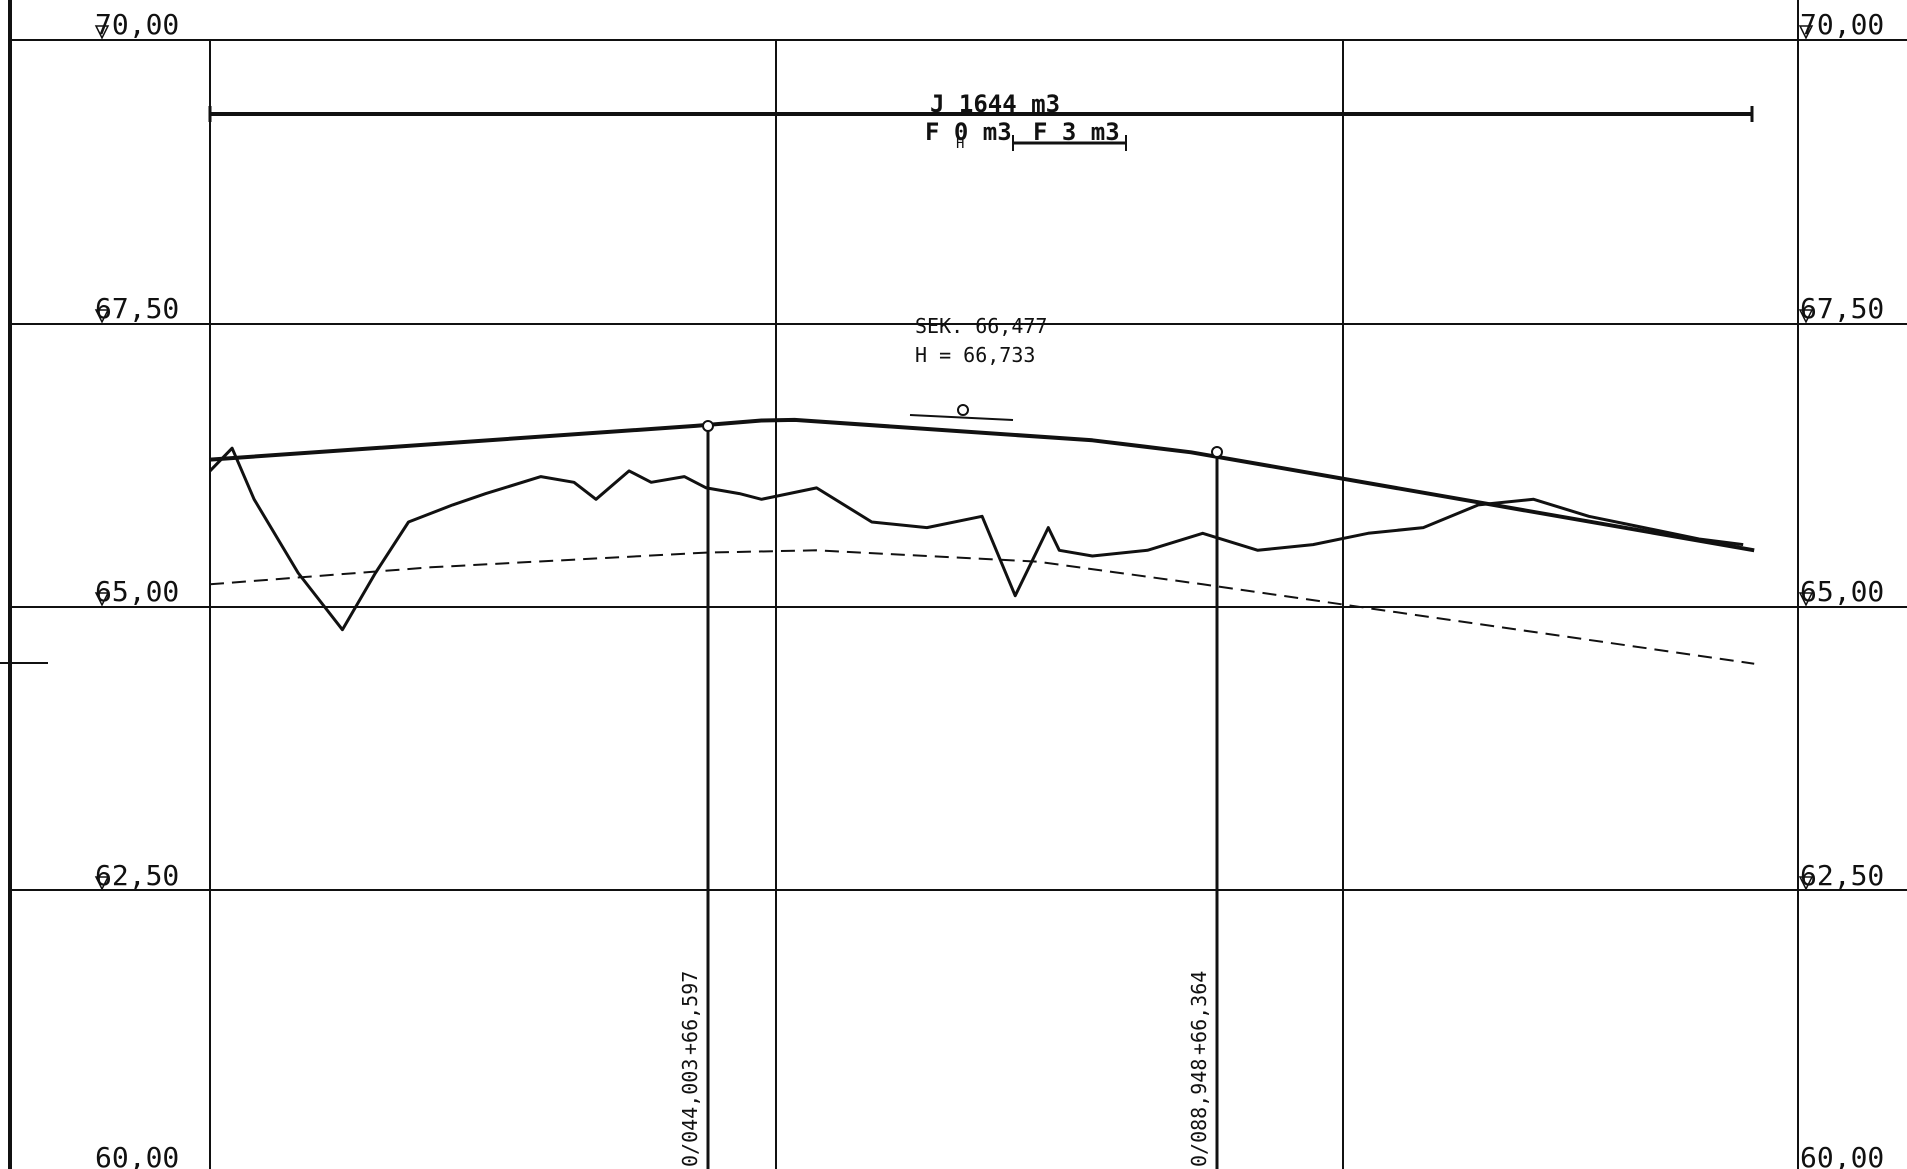 This screenshot has height=1169, width=1907. Describe the element at coordinates (1842, 24) in the screenshot. I see `elev-label-right-70: 70,00` at that location.